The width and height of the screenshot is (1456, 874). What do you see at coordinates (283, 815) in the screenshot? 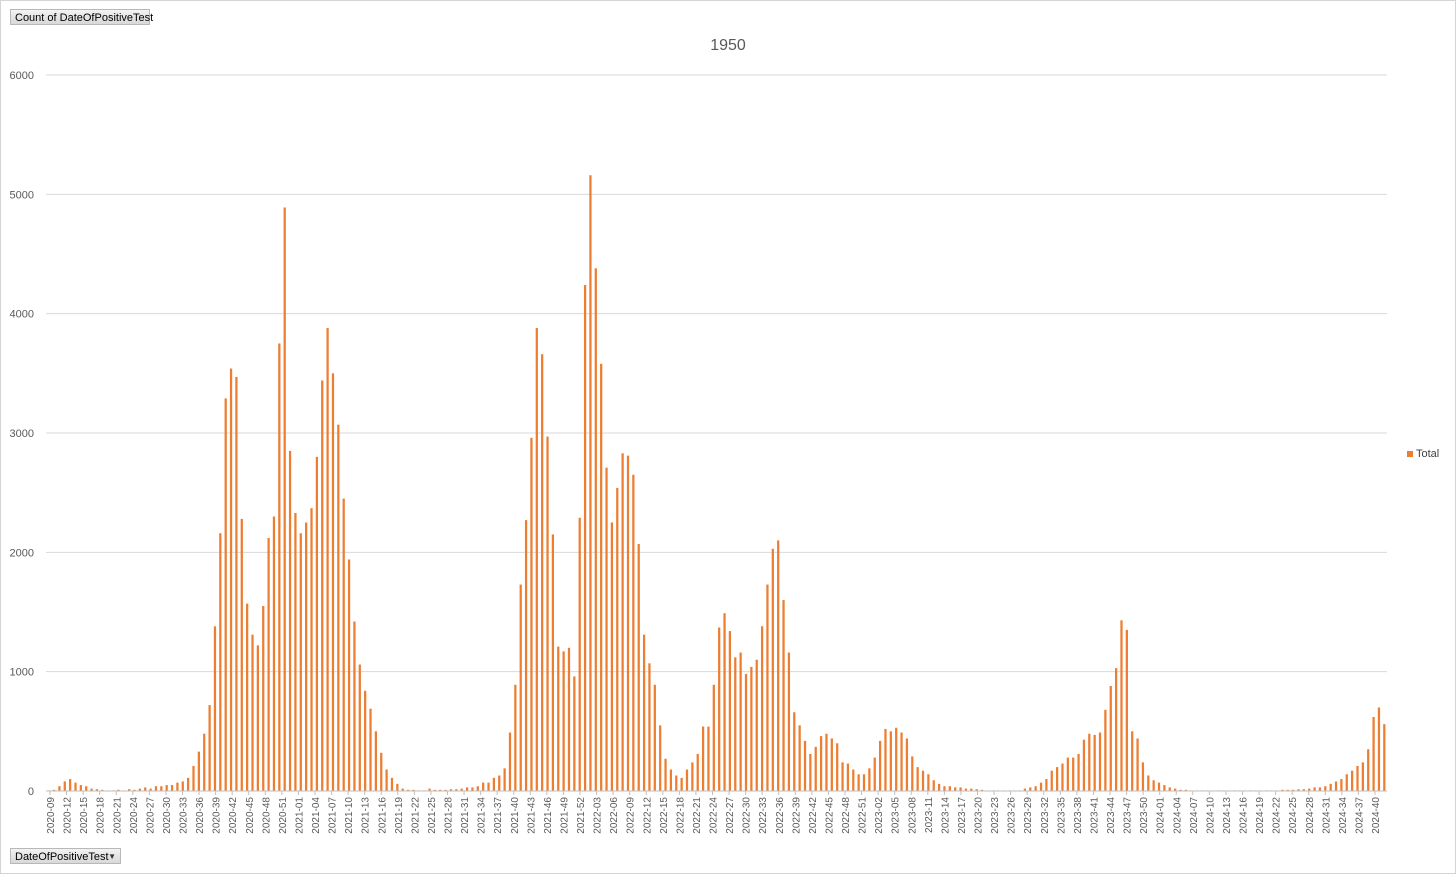
I see `x-tick-label: 2020-51` at bounding box center [283, 815].